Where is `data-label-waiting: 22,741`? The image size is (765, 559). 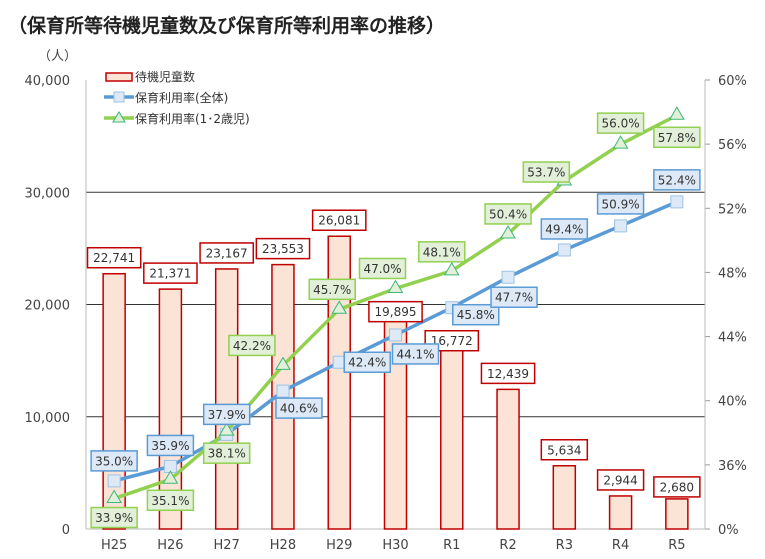 data-label-waiting: 22,741 is located at coordinates (114, 258).